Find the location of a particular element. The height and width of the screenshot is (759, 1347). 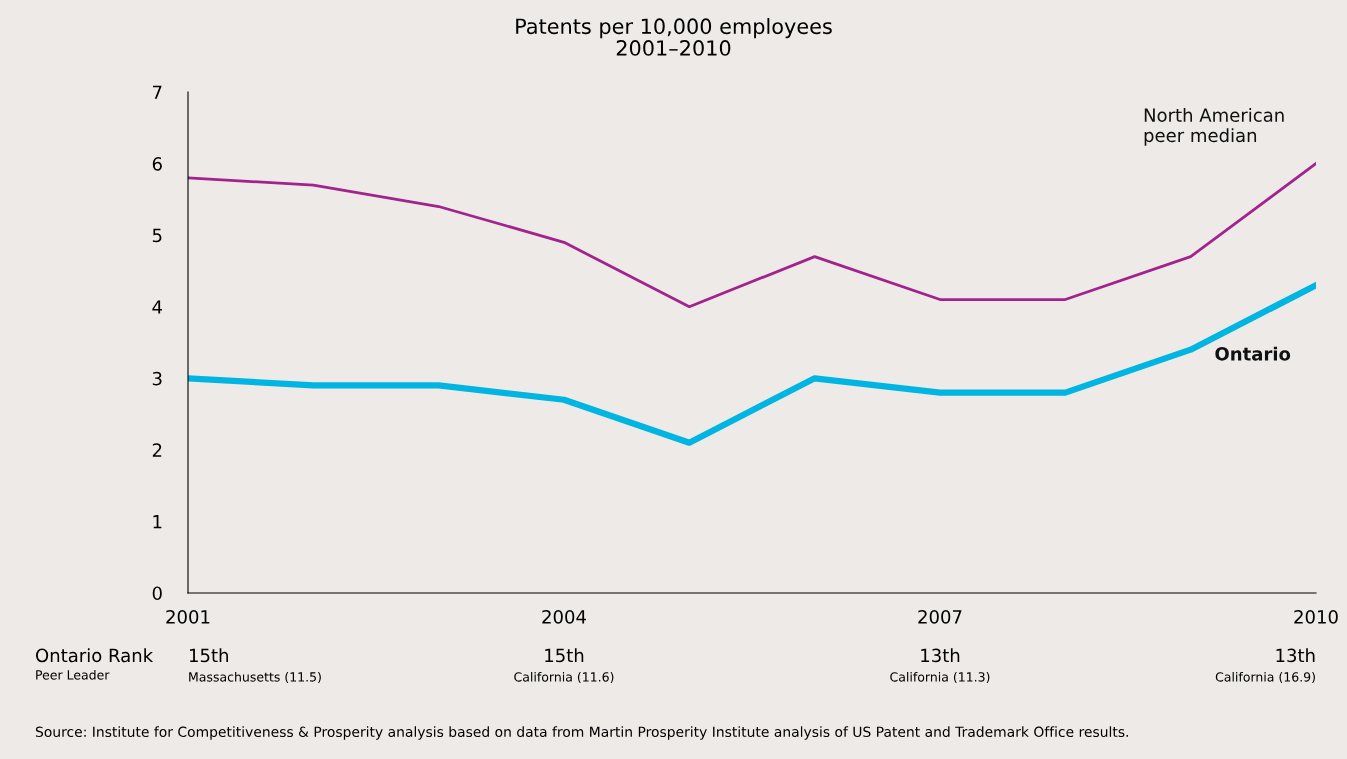

series-label: Ontario is located at coordinates (1253, 353).